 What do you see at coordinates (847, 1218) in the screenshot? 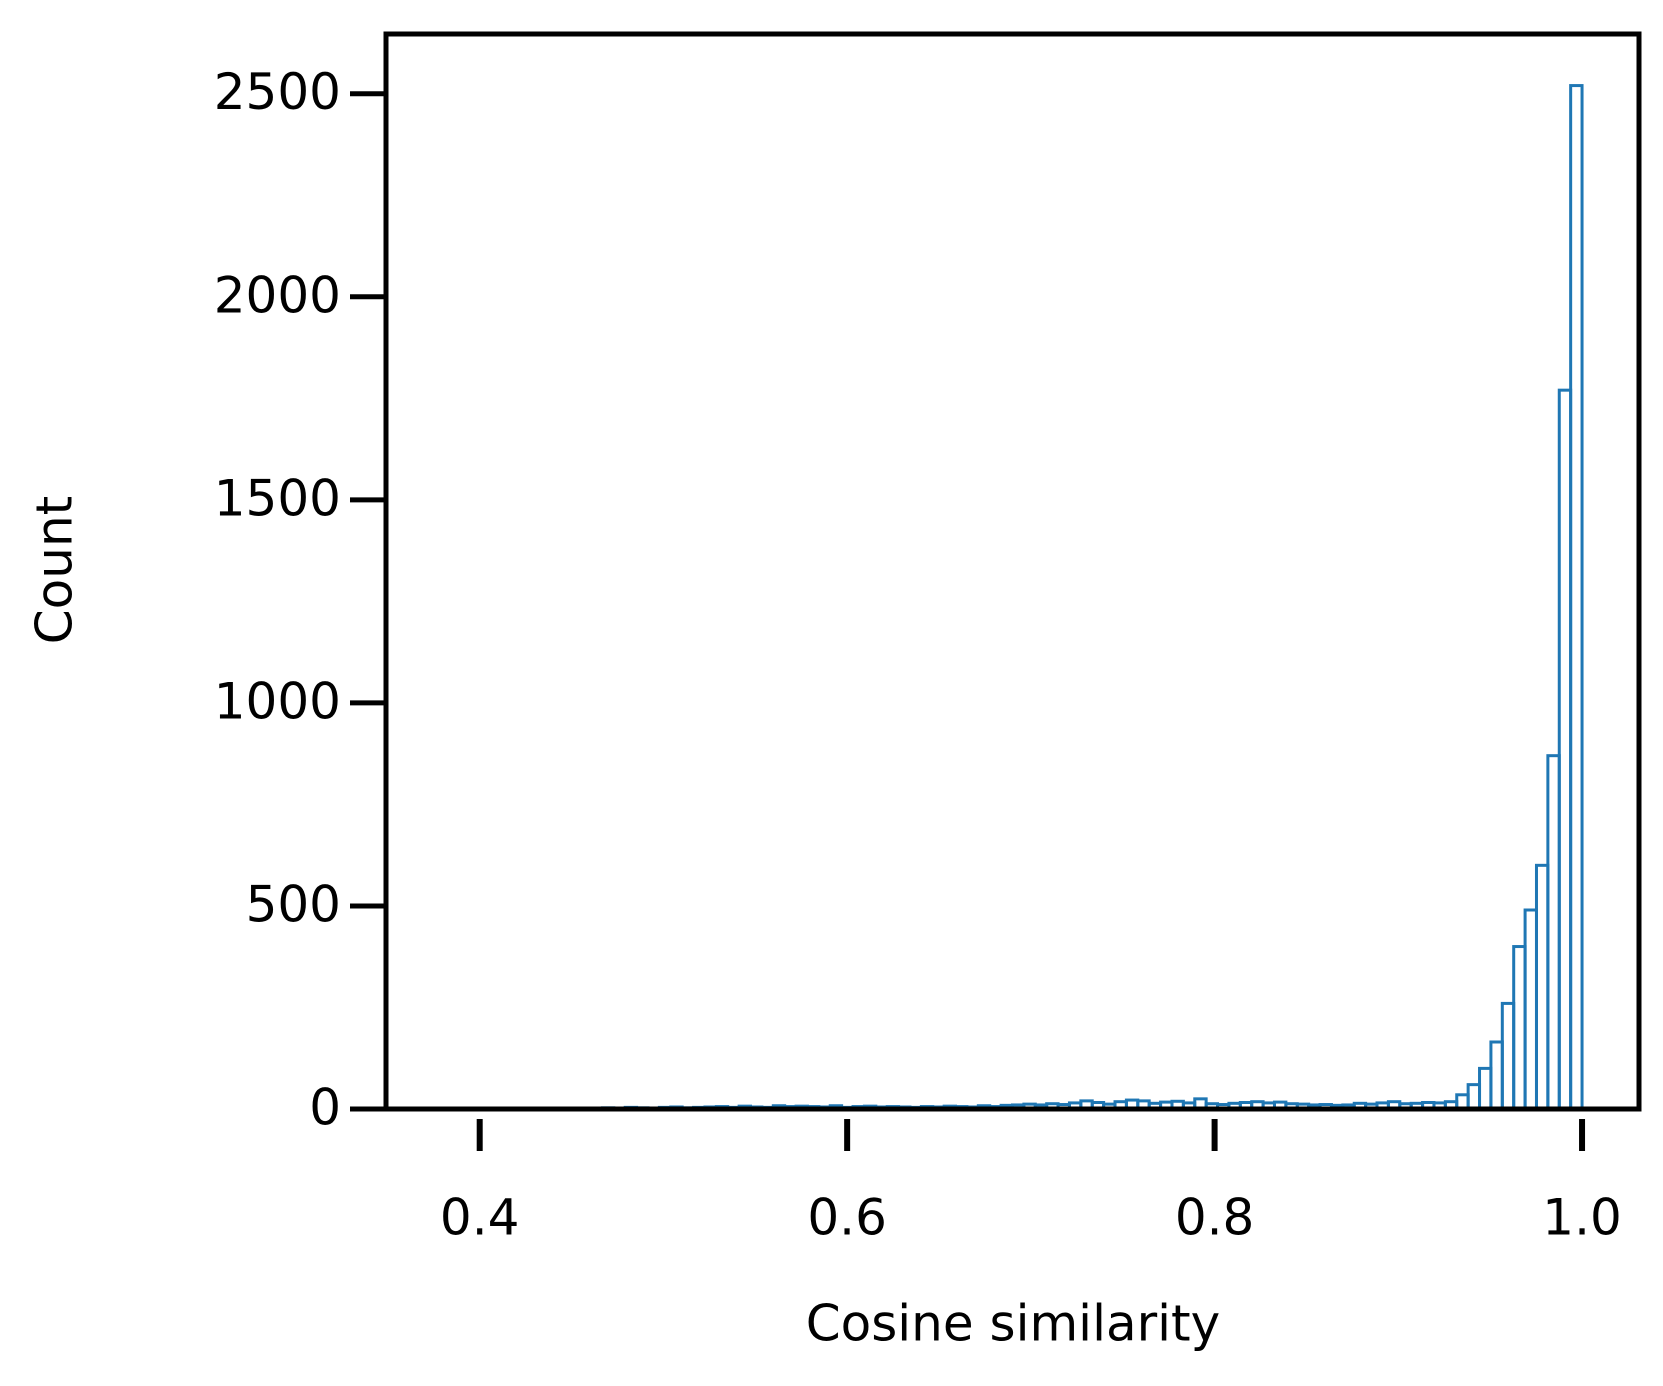
I see `x-tick-label: 0.6` at bounding box center [847, 1218].